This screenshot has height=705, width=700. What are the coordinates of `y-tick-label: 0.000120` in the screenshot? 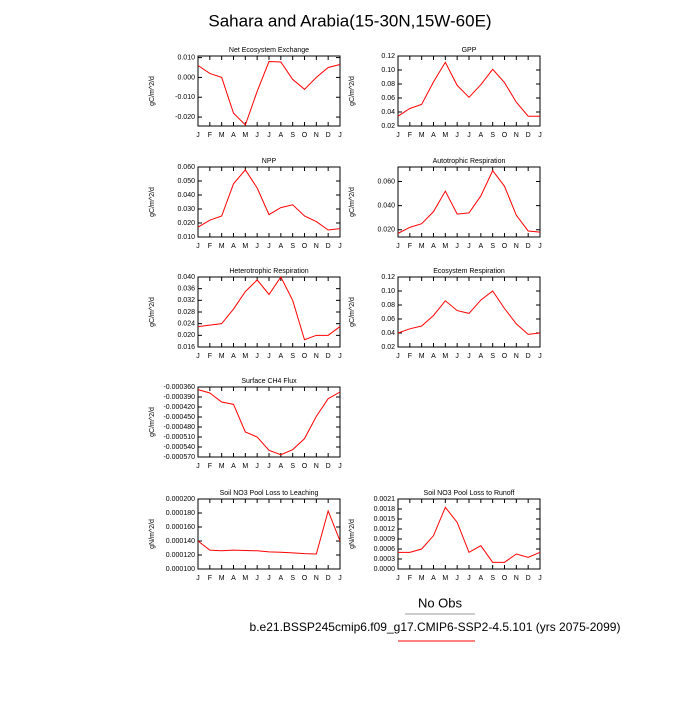 It's located at (180, 555).